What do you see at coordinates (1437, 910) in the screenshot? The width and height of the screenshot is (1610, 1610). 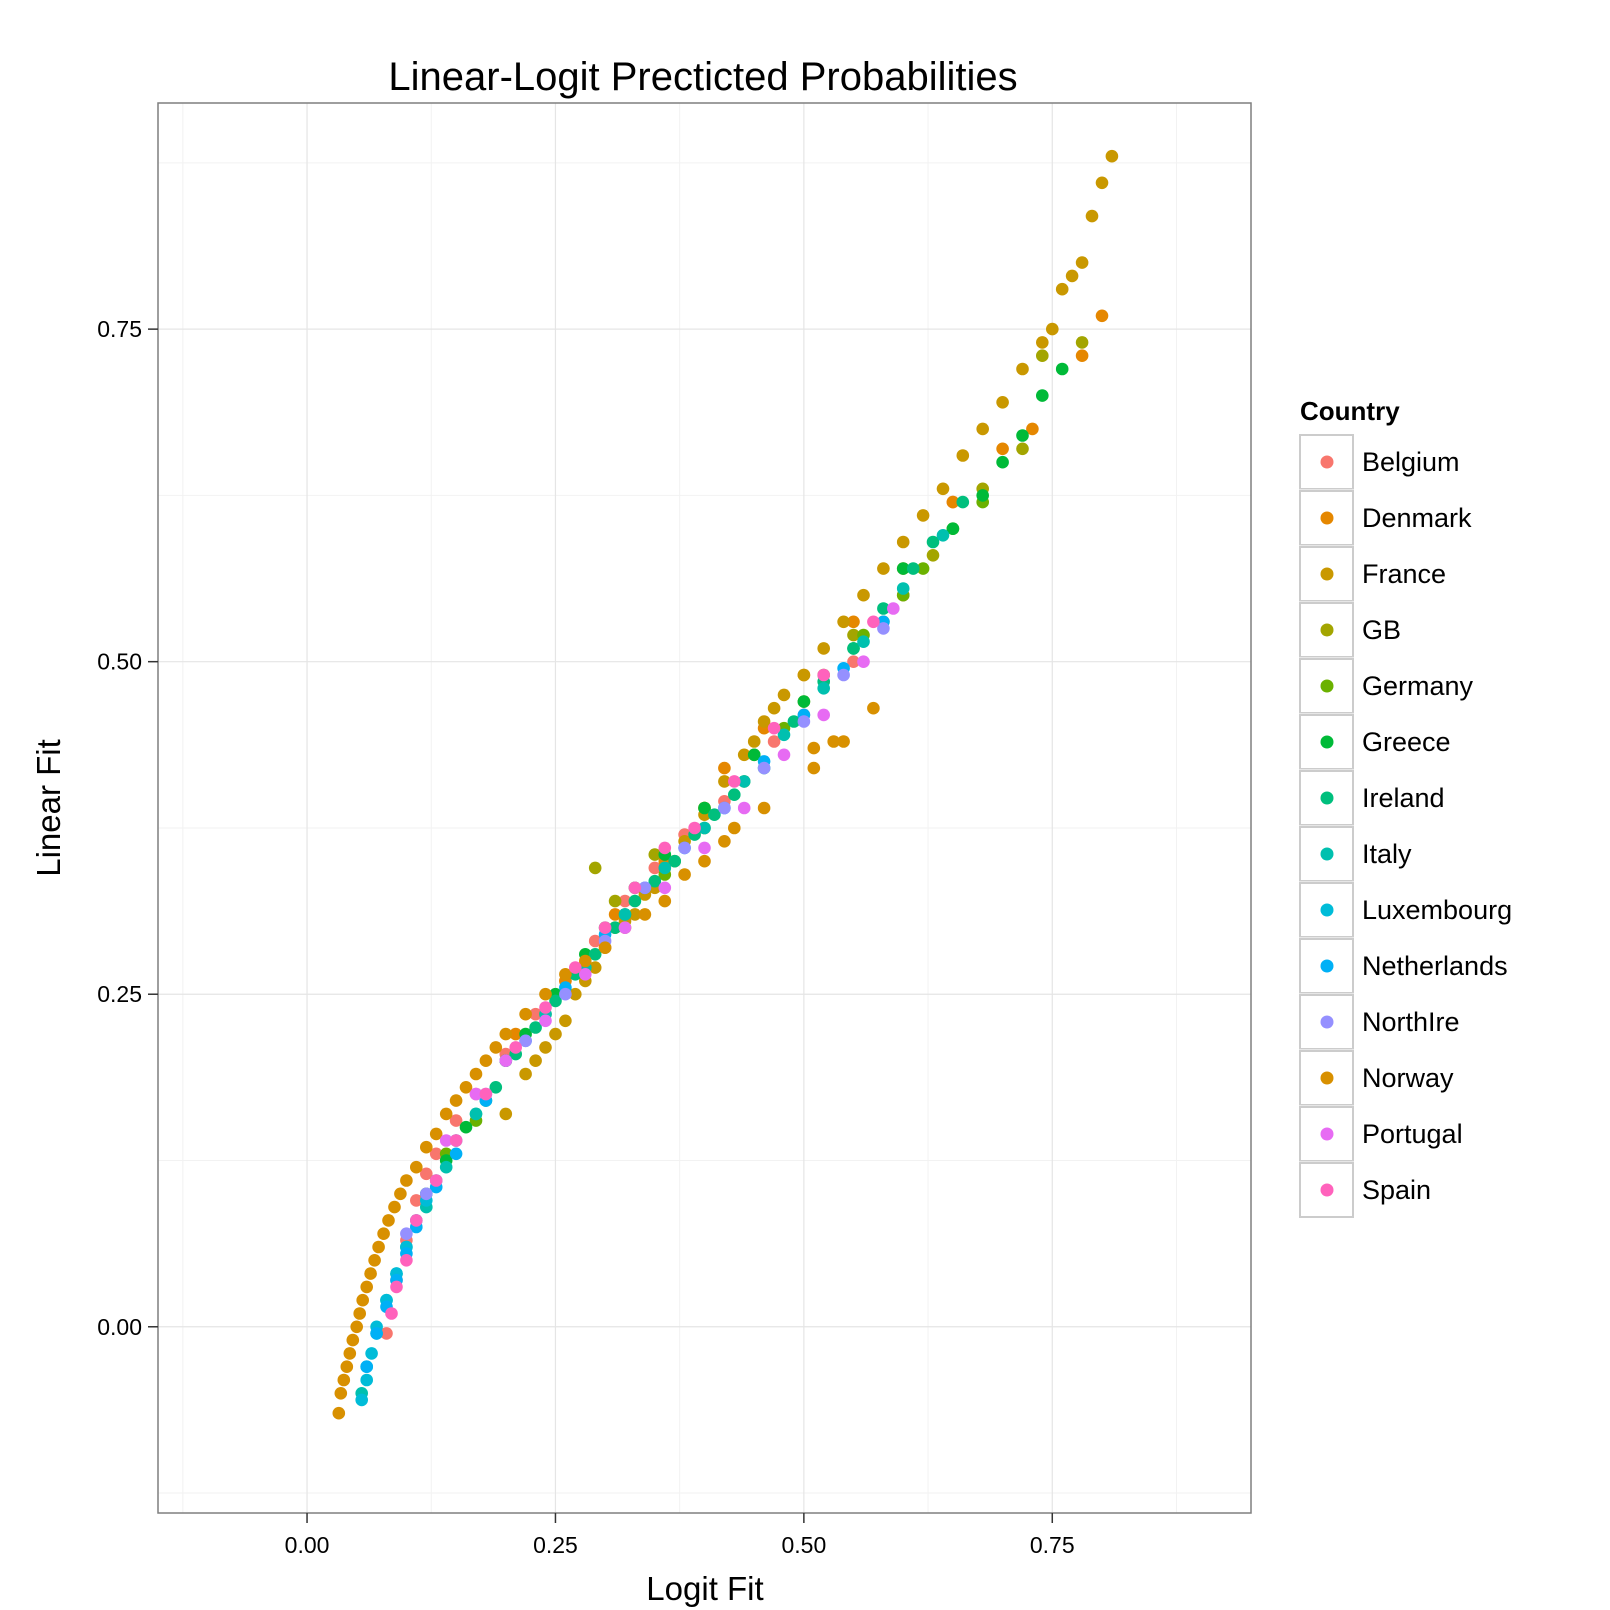 I see `legend-label: Luxembourg` at bounding box center [1437, 910].